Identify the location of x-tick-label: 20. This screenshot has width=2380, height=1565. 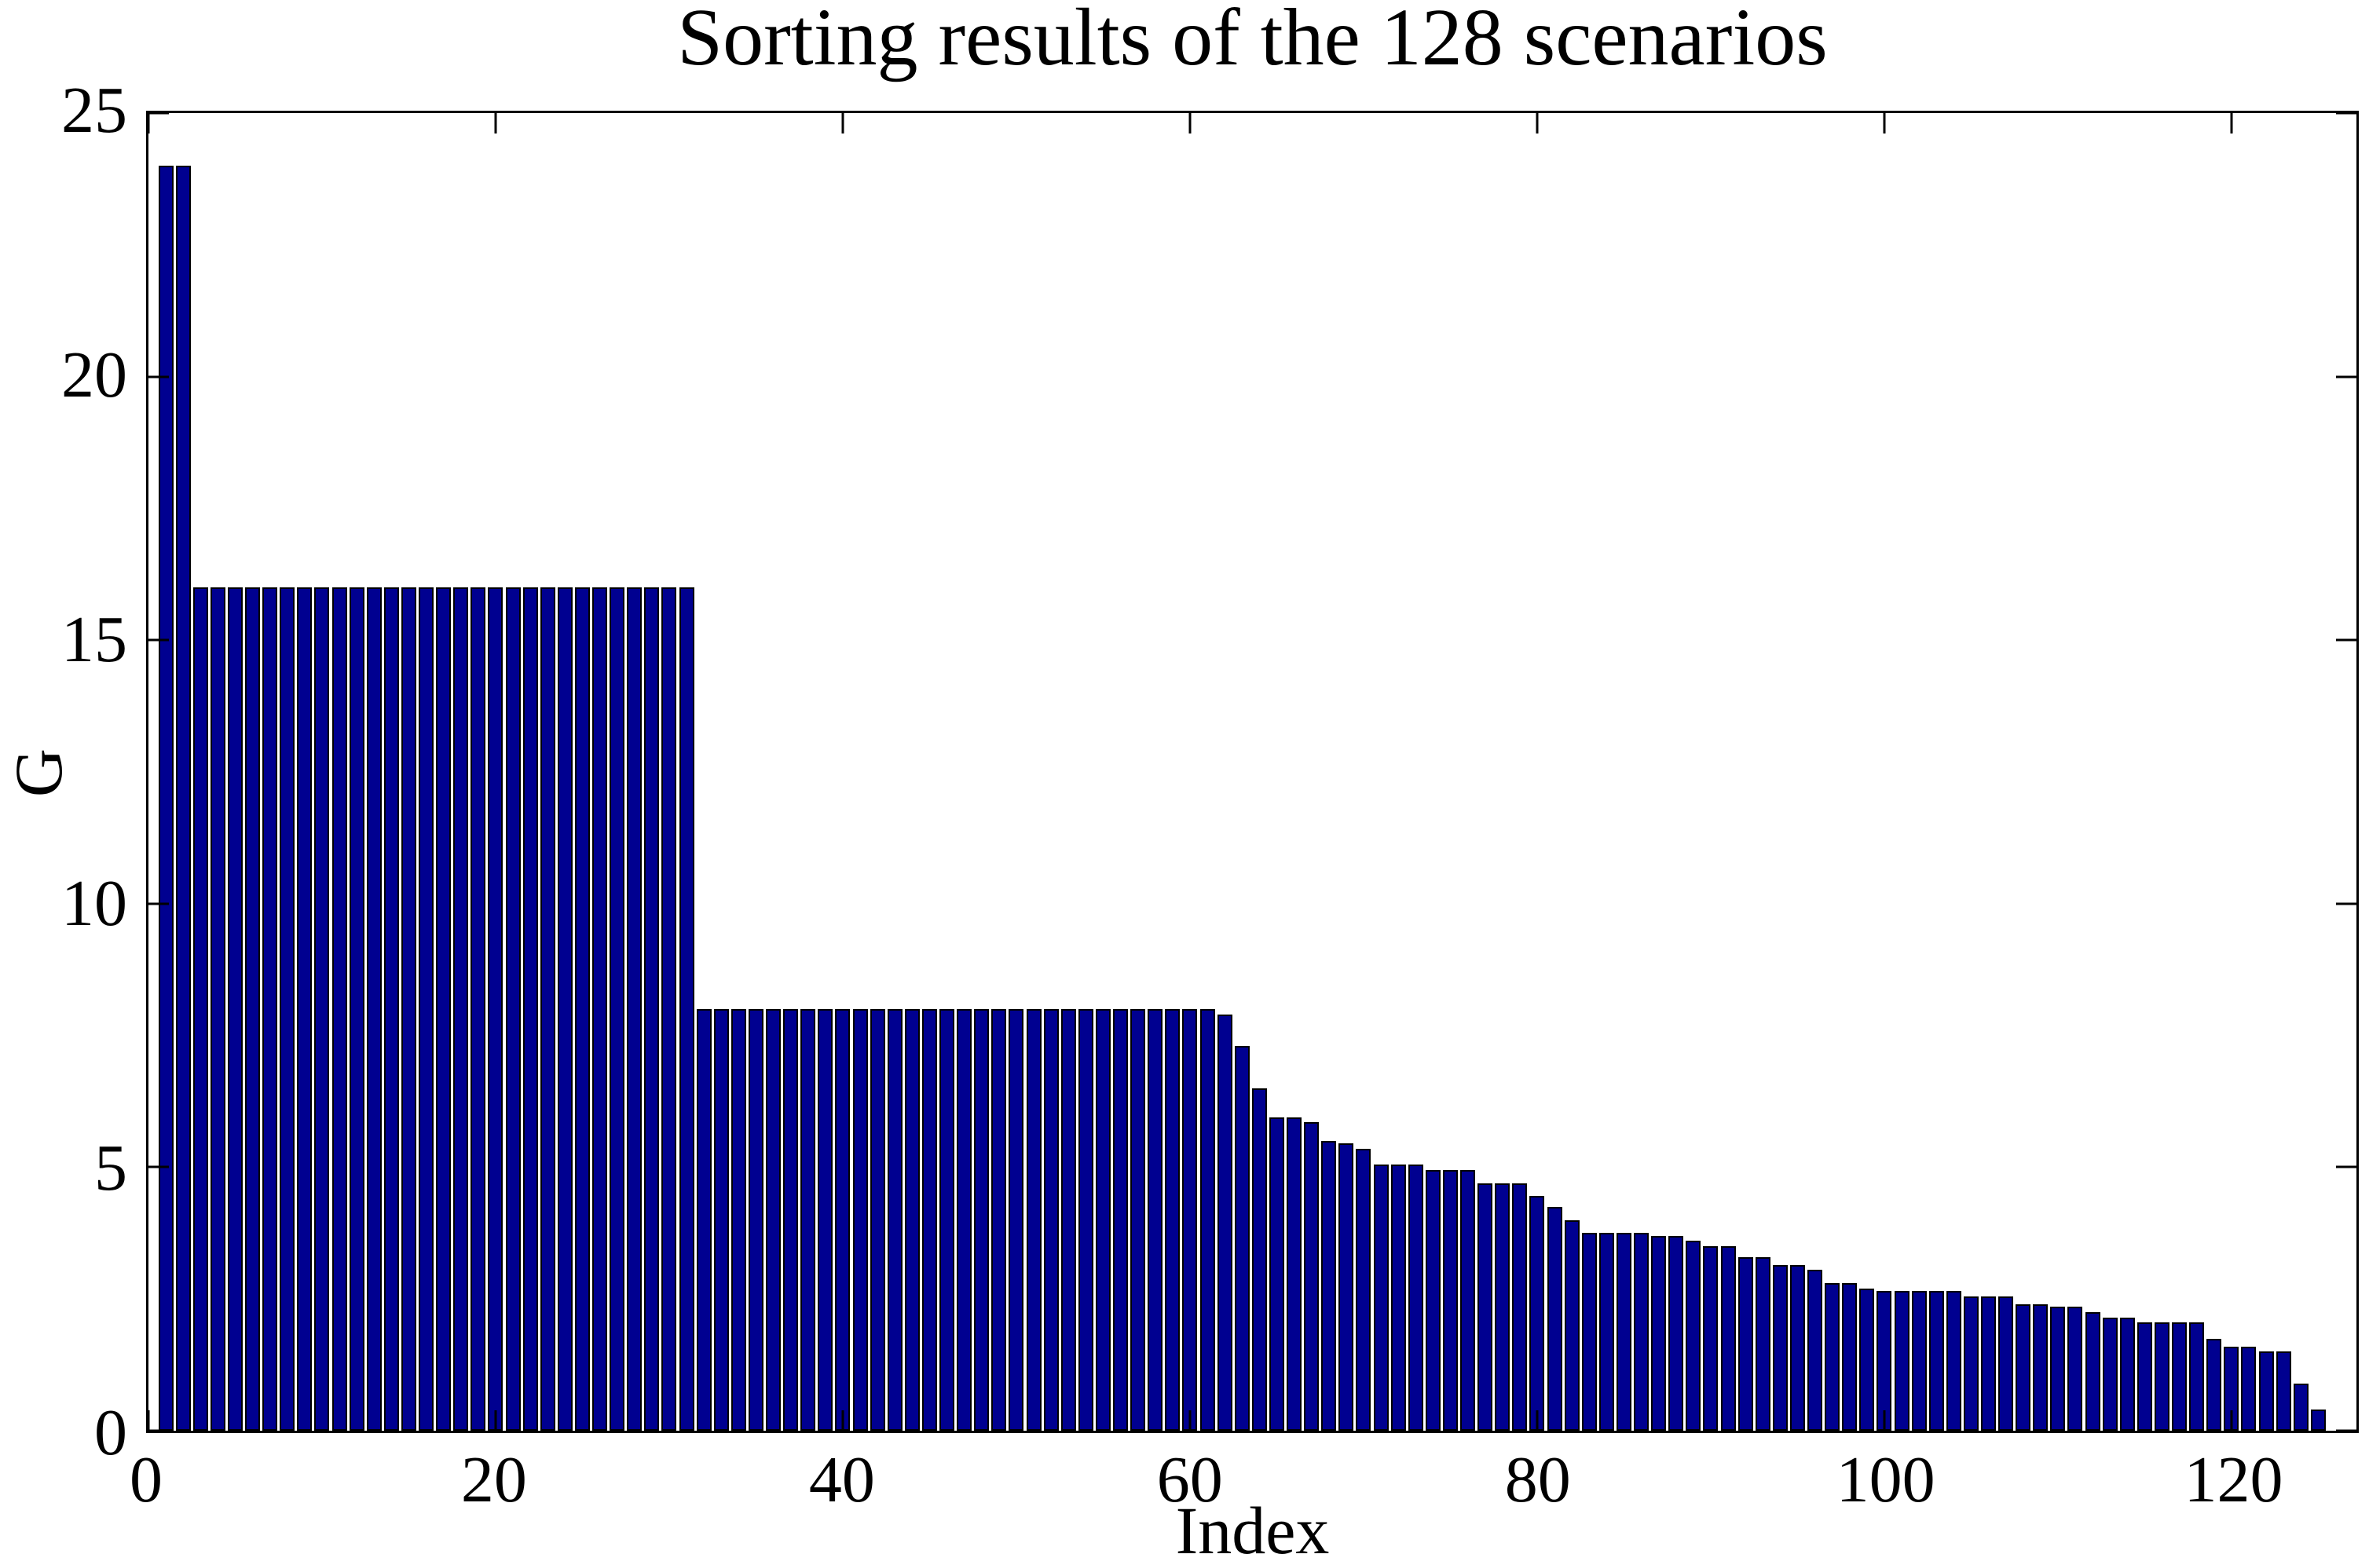
(493, 1479).